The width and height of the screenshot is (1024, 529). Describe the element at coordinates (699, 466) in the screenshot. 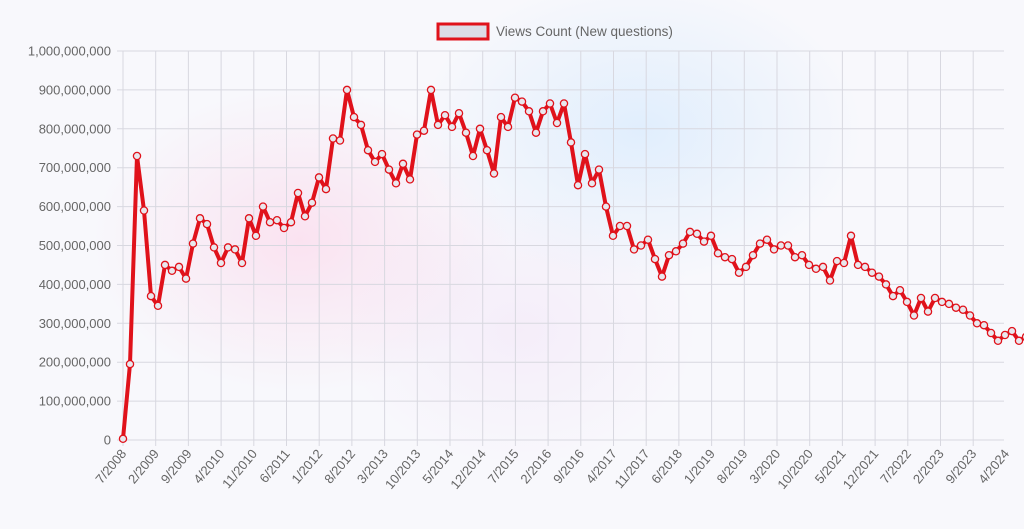

I see `x-tick-label: 1/2019` at that location.